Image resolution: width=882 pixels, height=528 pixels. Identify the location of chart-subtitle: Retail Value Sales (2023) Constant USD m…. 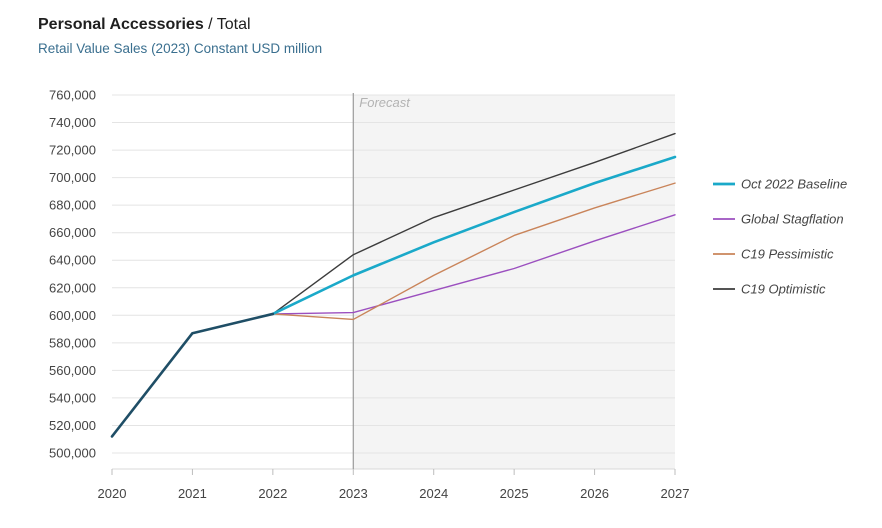
(180, 48).